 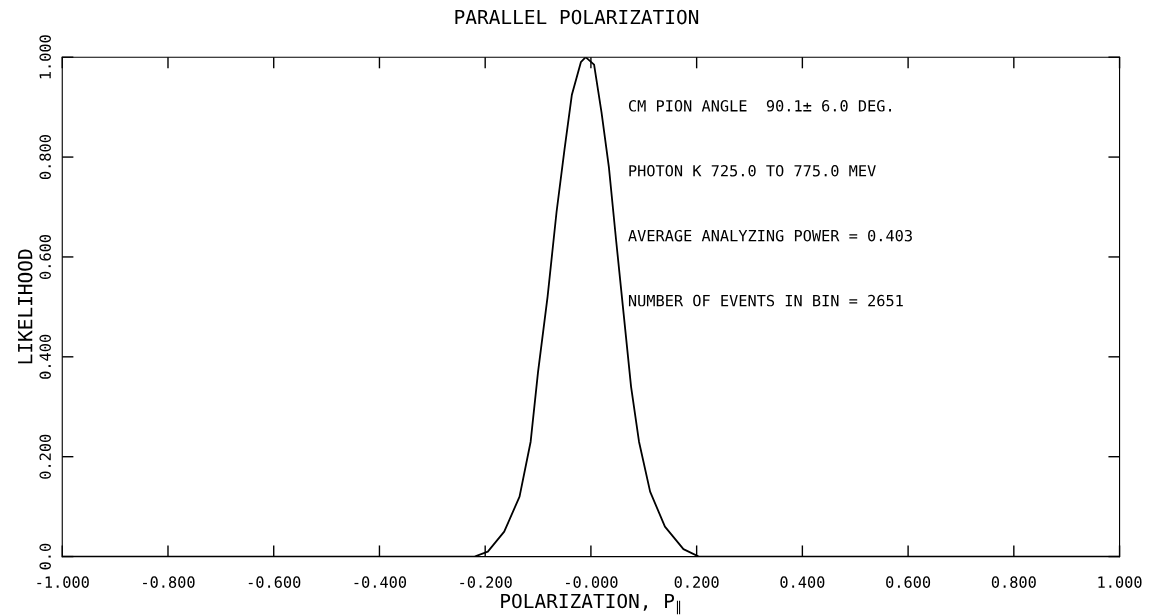 What do you see at coordinates (45, 256) in the screenshot?
I see `y-tick-label: 0.600` at bounding box center [45, 256].